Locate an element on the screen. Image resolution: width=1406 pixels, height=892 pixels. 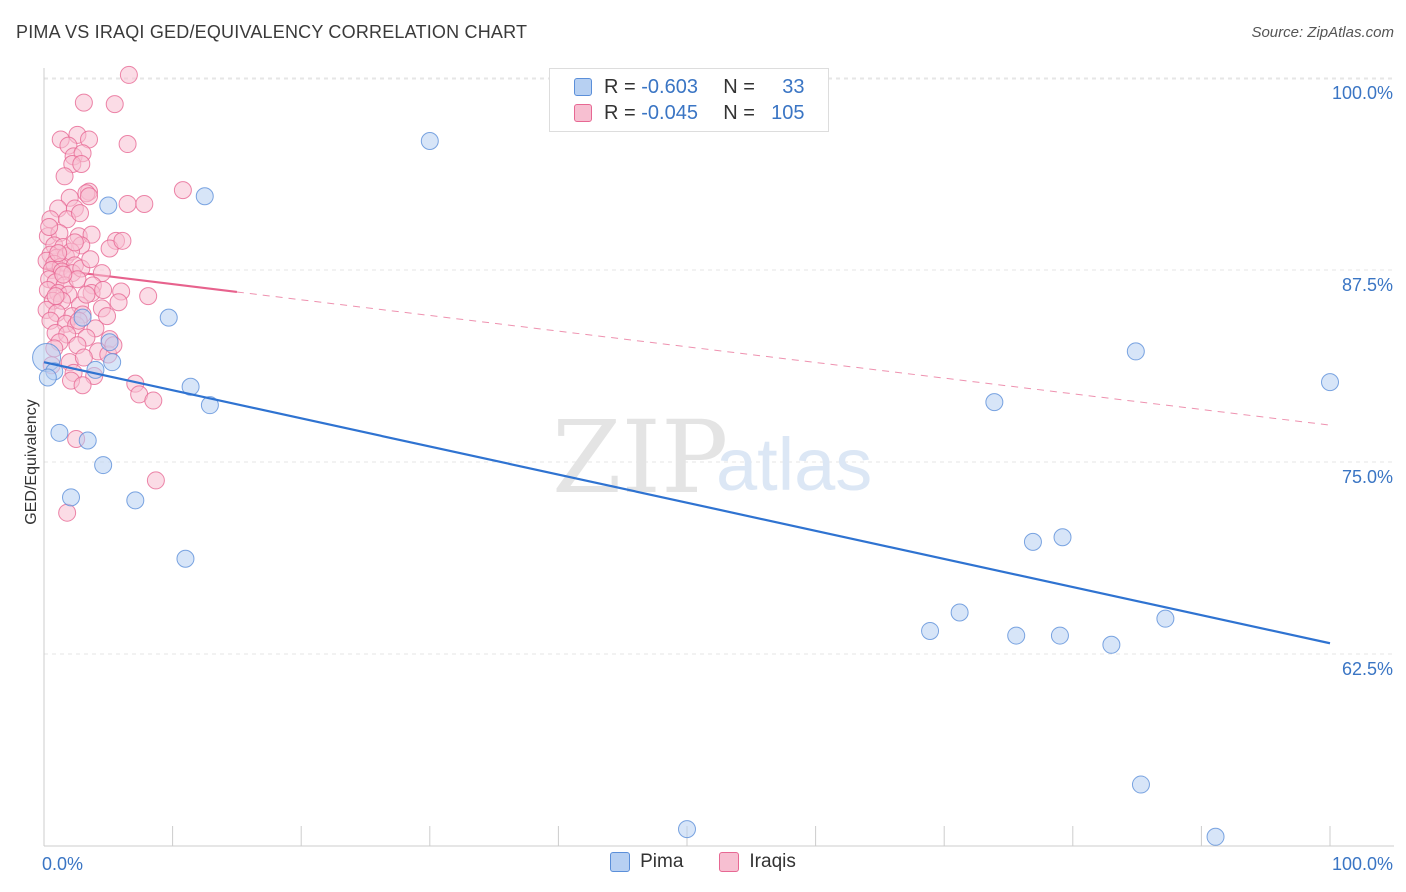
swatch-iraqis is located at coordinates (583, 113).